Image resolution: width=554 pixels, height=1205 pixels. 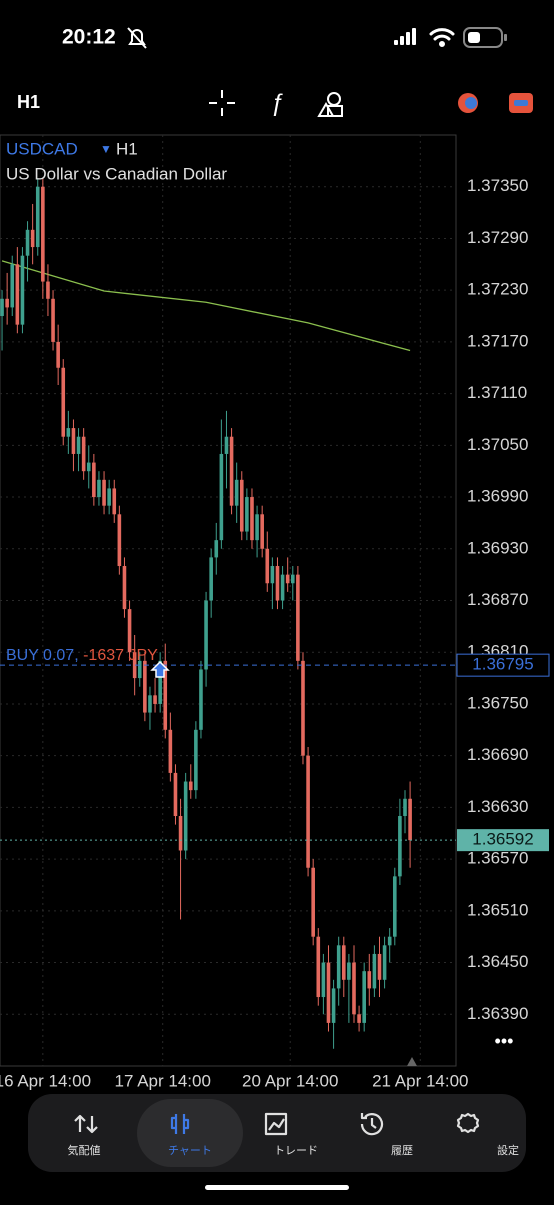 I want to click on x-tick-label: 17 Apr 14:00, so click(x=163, y=1080).